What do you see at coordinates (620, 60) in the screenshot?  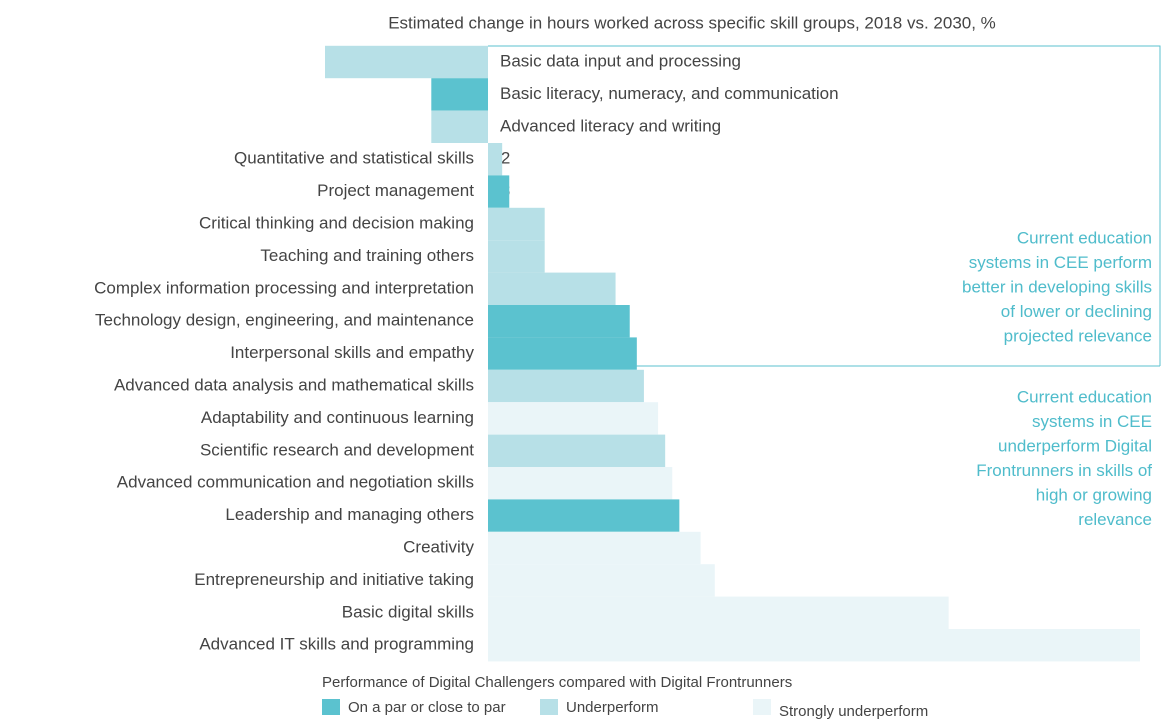 I see `category-label: Basic data input and processing` at bounding box center [620, 60].